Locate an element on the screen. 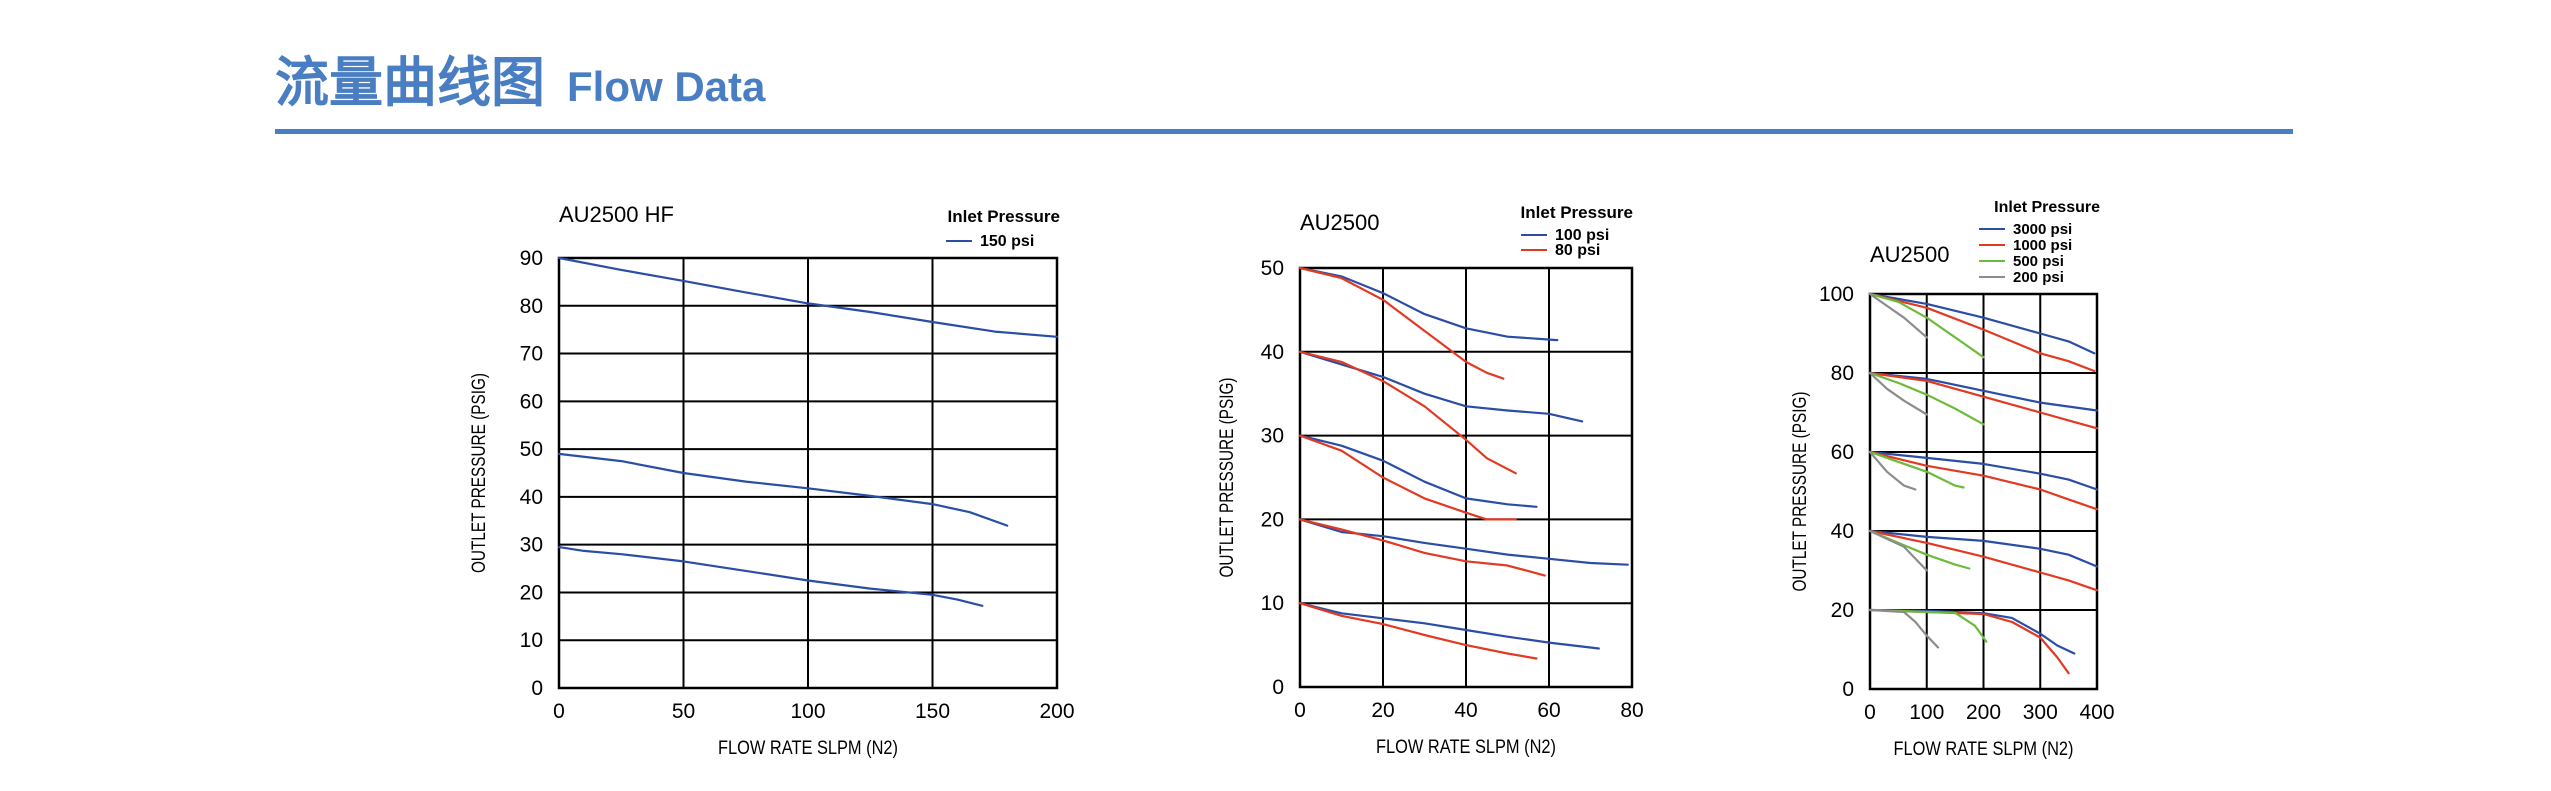 The width and height of the screenshot is (2551, 791). x-tick-label: 150 is located at coordinates (932, 711).